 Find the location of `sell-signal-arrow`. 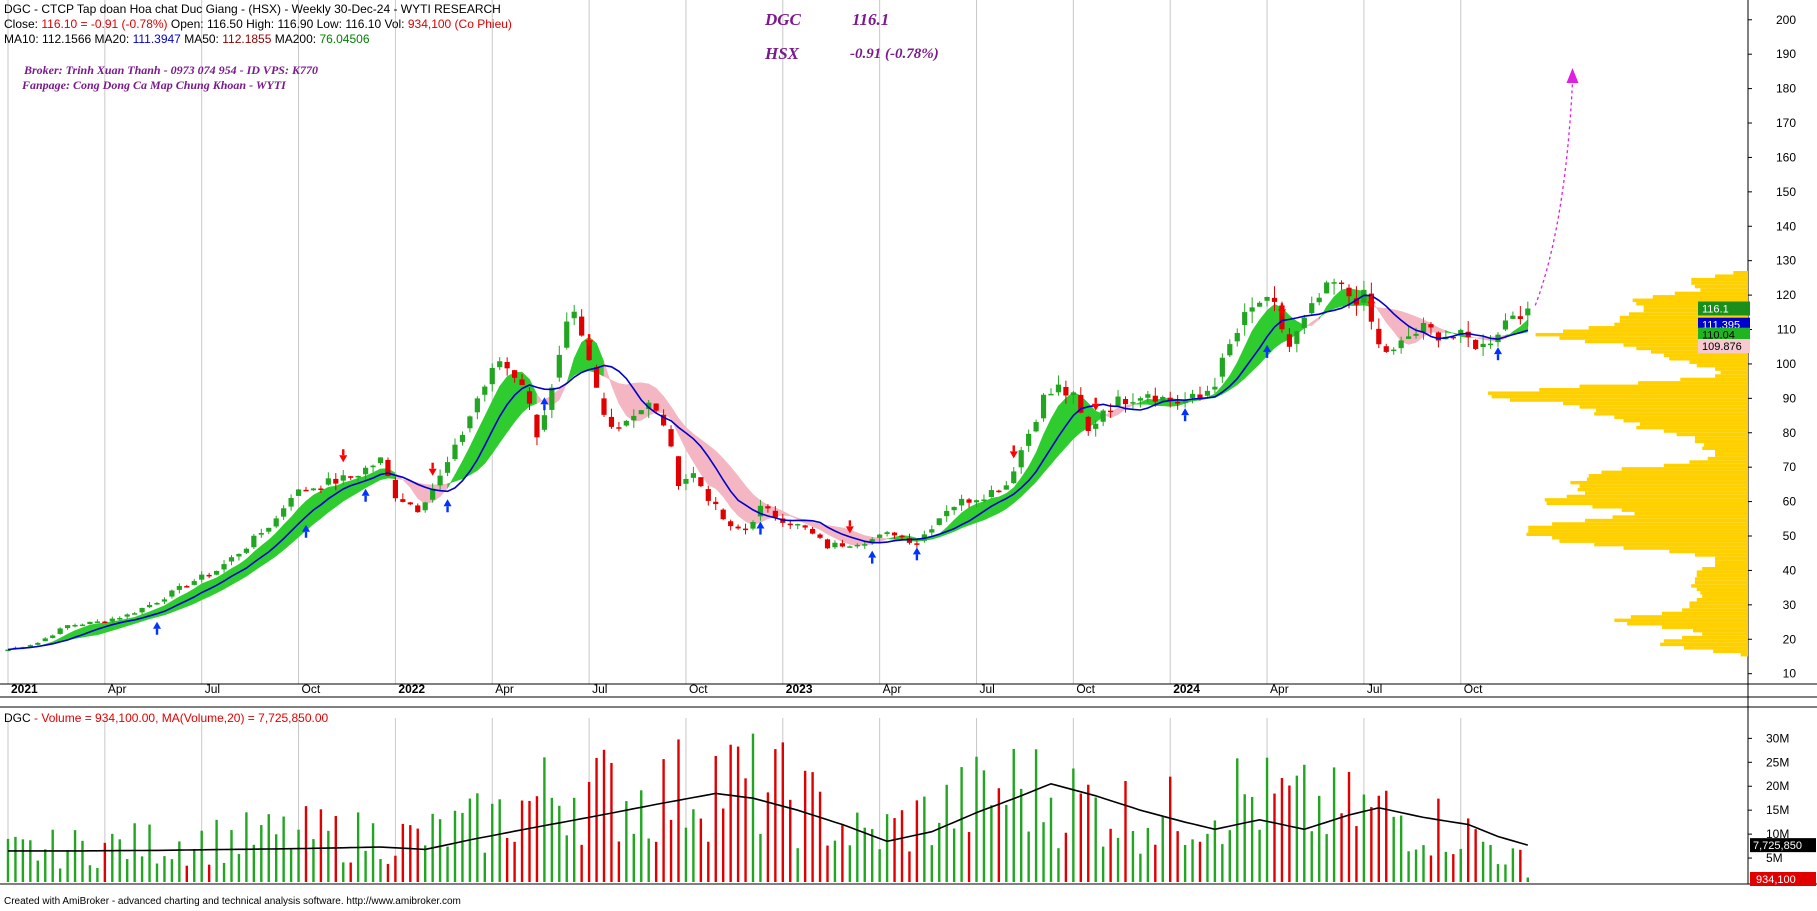

sell-signal-arrow is located at coordinates (849, 530).